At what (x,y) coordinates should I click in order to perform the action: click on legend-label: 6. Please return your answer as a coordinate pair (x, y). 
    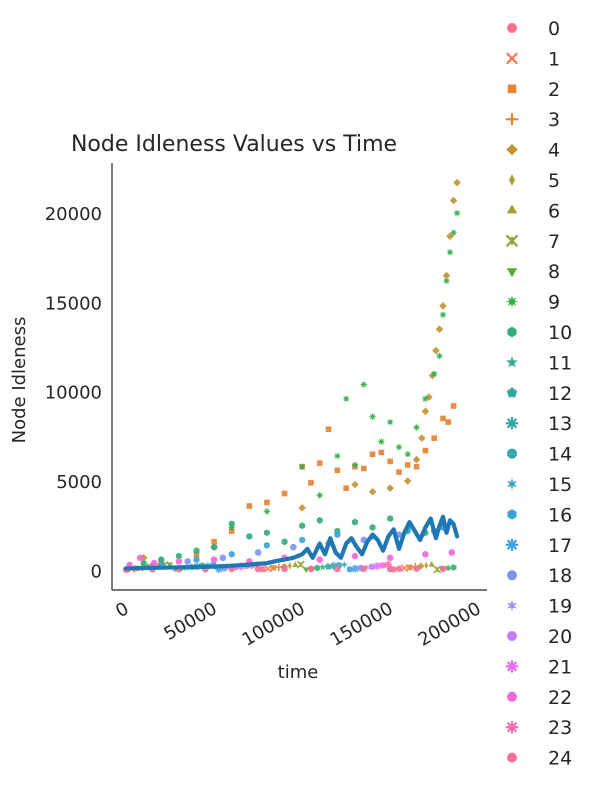
    Looking at the image, I should click on (554, 211).